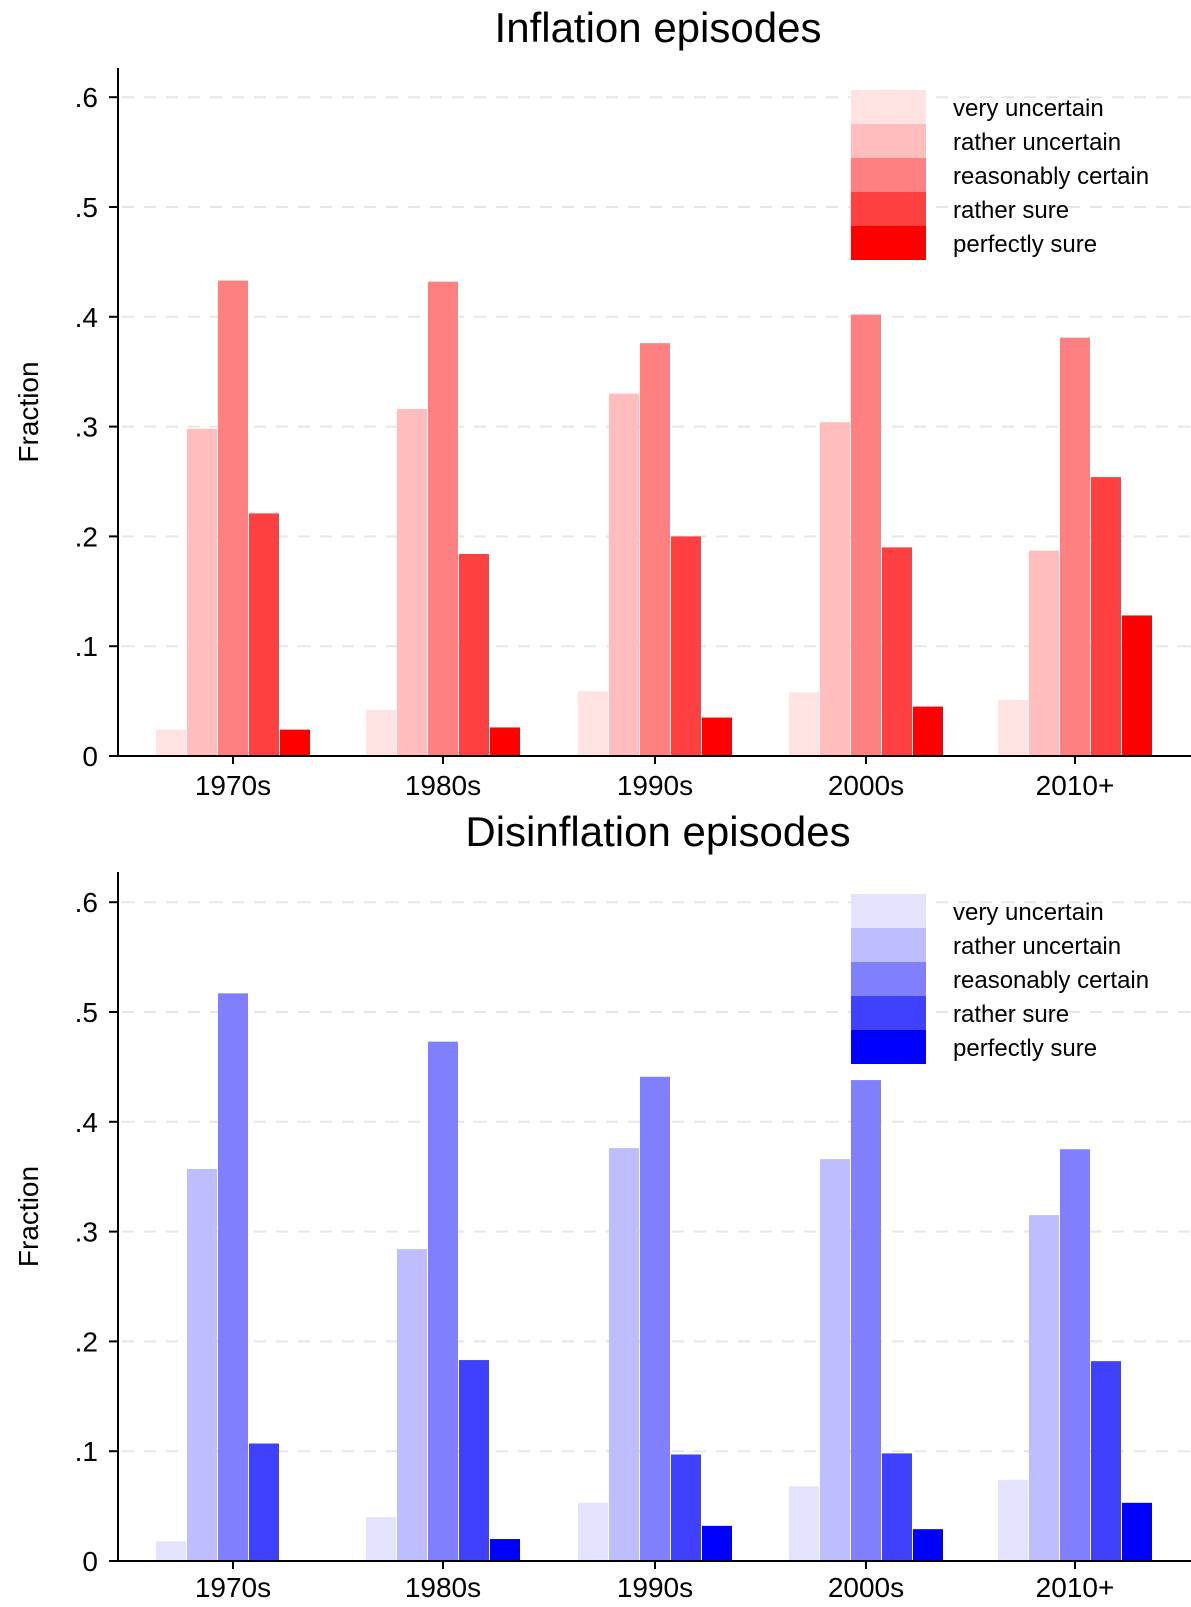 This screenshot has width=1191, height=1607. Describe the element at coordinates (295, 742) in the screenshot. I see `bar-perfectly-sure-1970s` at that location.